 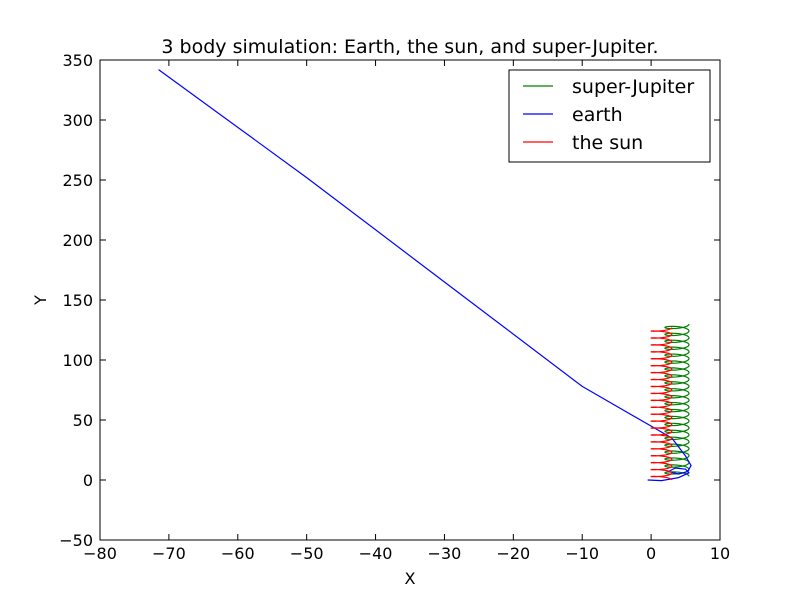 I want to click on x-tick-label: −60, so click(x=238, y=553).